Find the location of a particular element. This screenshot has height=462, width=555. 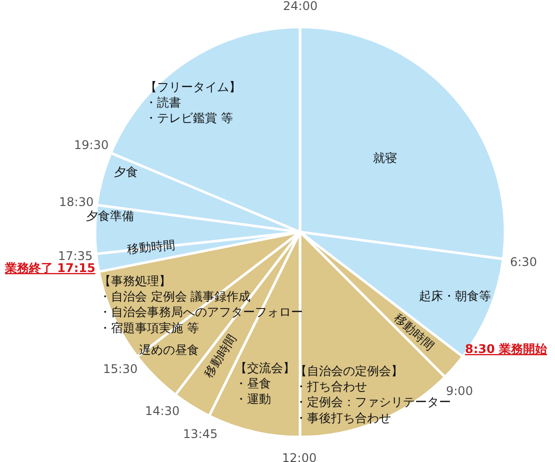

text: 15:30 is located at coordinates (120, 369).